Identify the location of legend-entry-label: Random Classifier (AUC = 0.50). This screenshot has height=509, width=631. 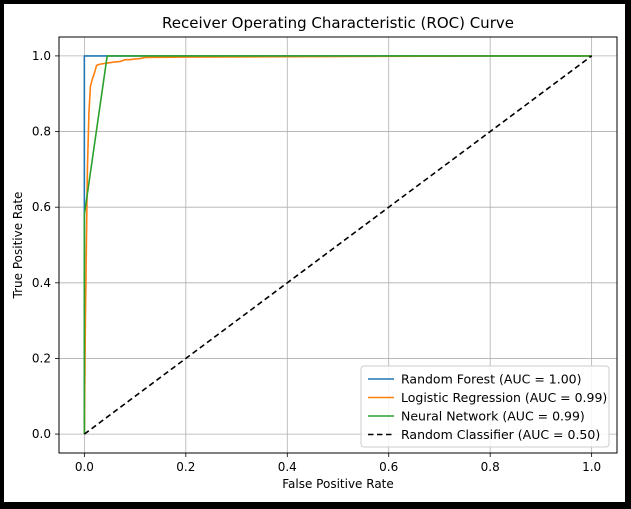
(500, 434).